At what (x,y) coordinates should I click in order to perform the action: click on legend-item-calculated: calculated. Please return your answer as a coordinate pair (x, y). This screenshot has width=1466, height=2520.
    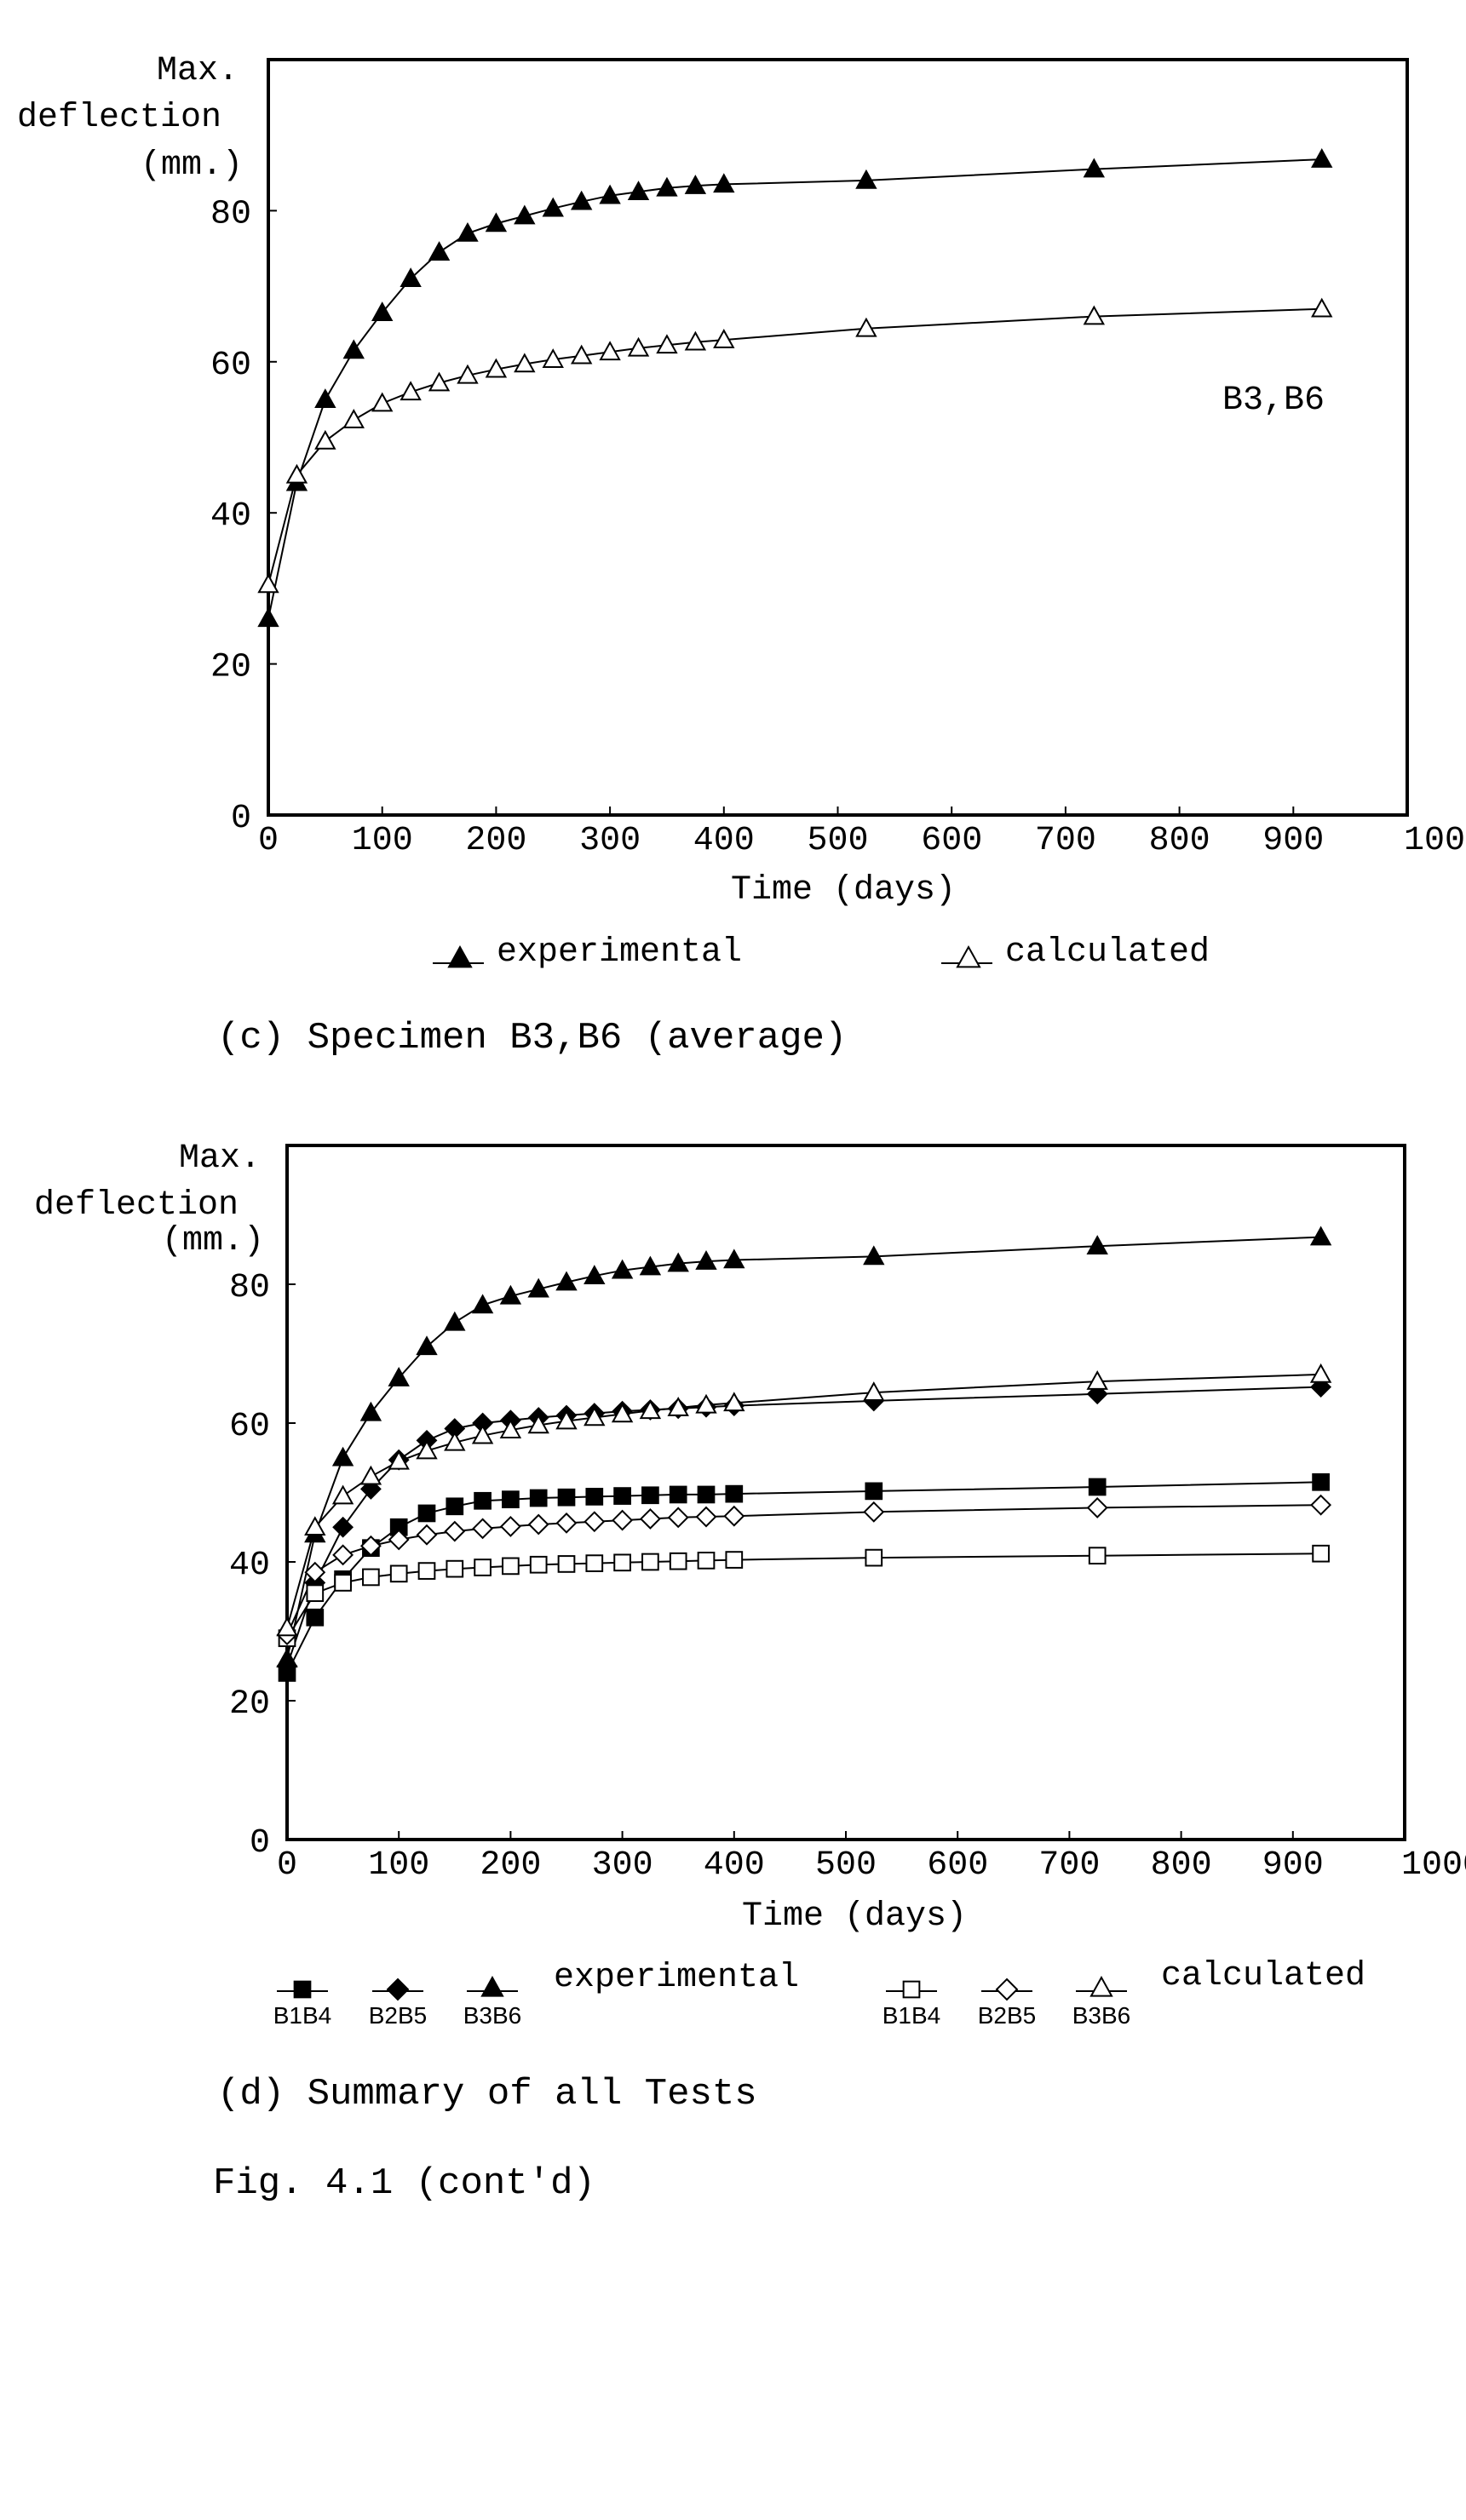
    Looking at the image, I should click on (1075, 953).